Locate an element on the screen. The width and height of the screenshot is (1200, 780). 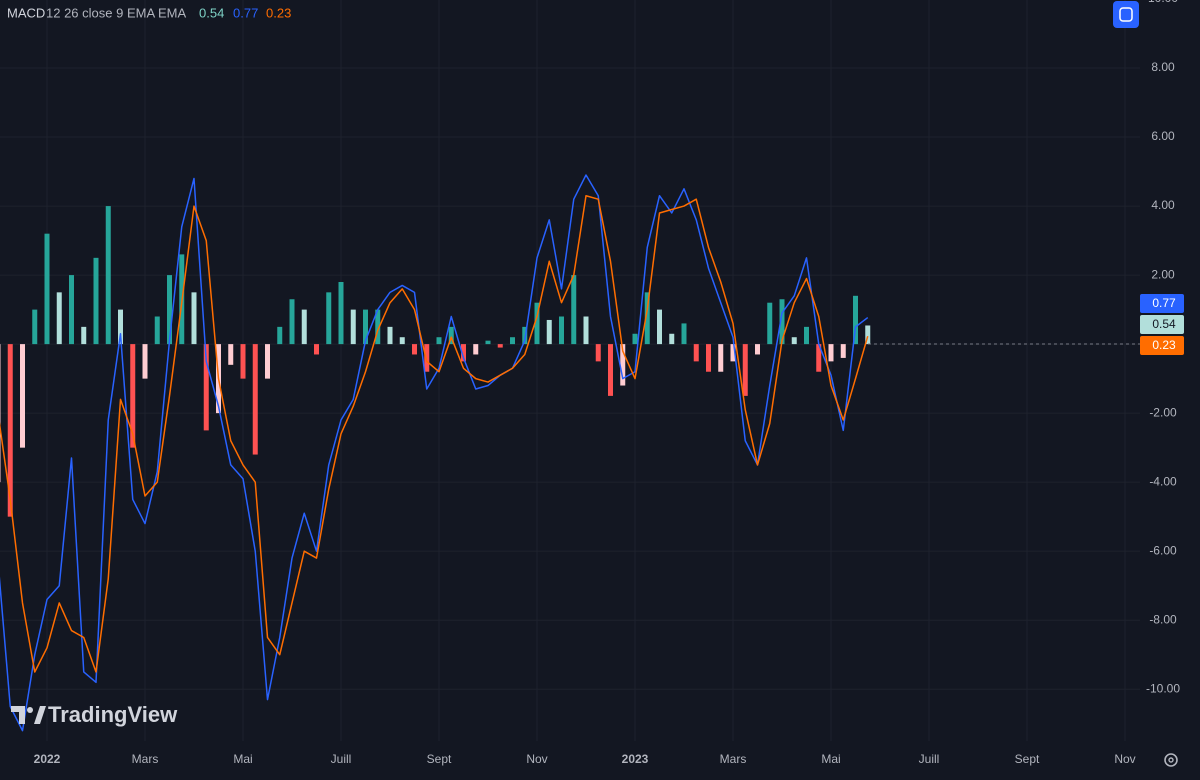
y-tick-label: 4.00 is located at coordinates (1163, 205).